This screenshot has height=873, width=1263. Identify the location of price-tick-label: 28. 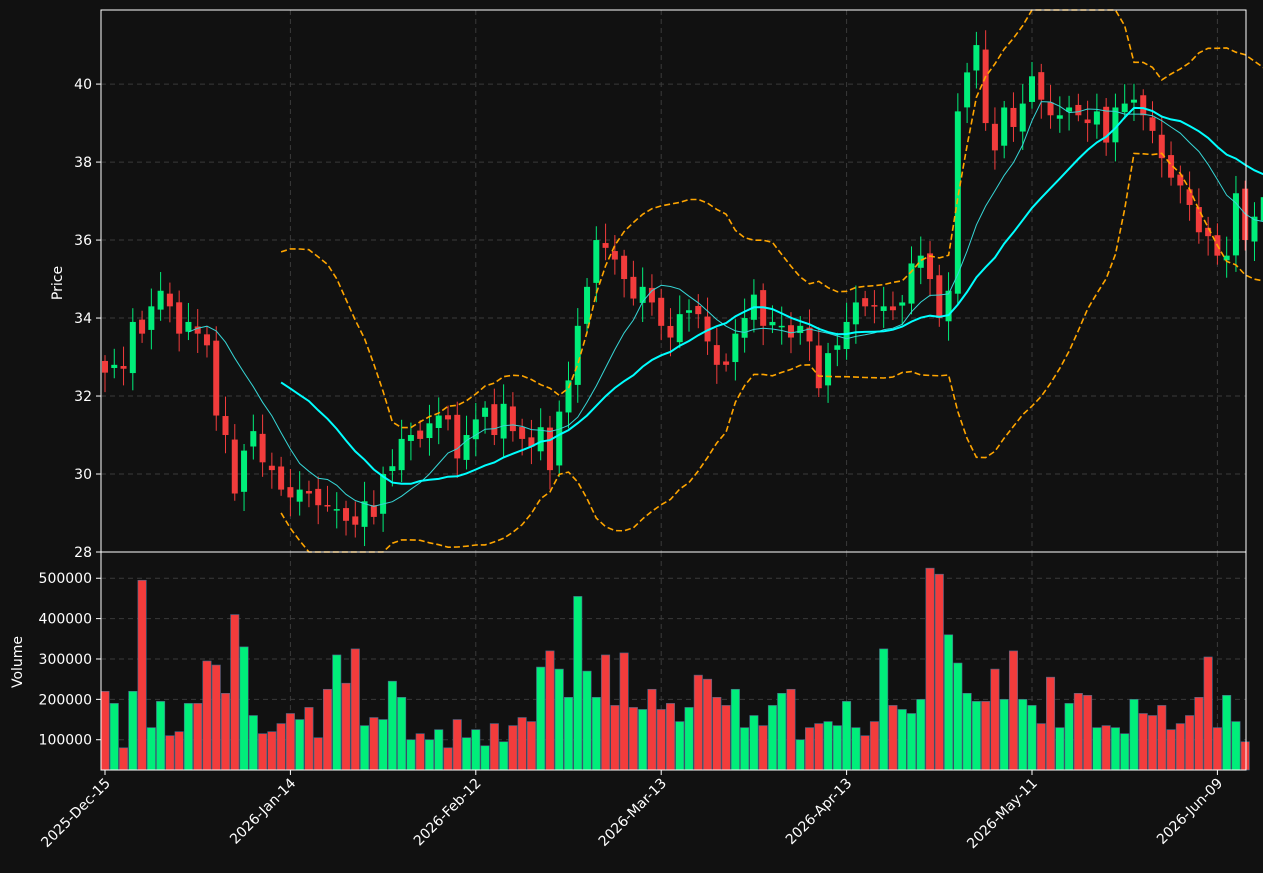
(83, 553).